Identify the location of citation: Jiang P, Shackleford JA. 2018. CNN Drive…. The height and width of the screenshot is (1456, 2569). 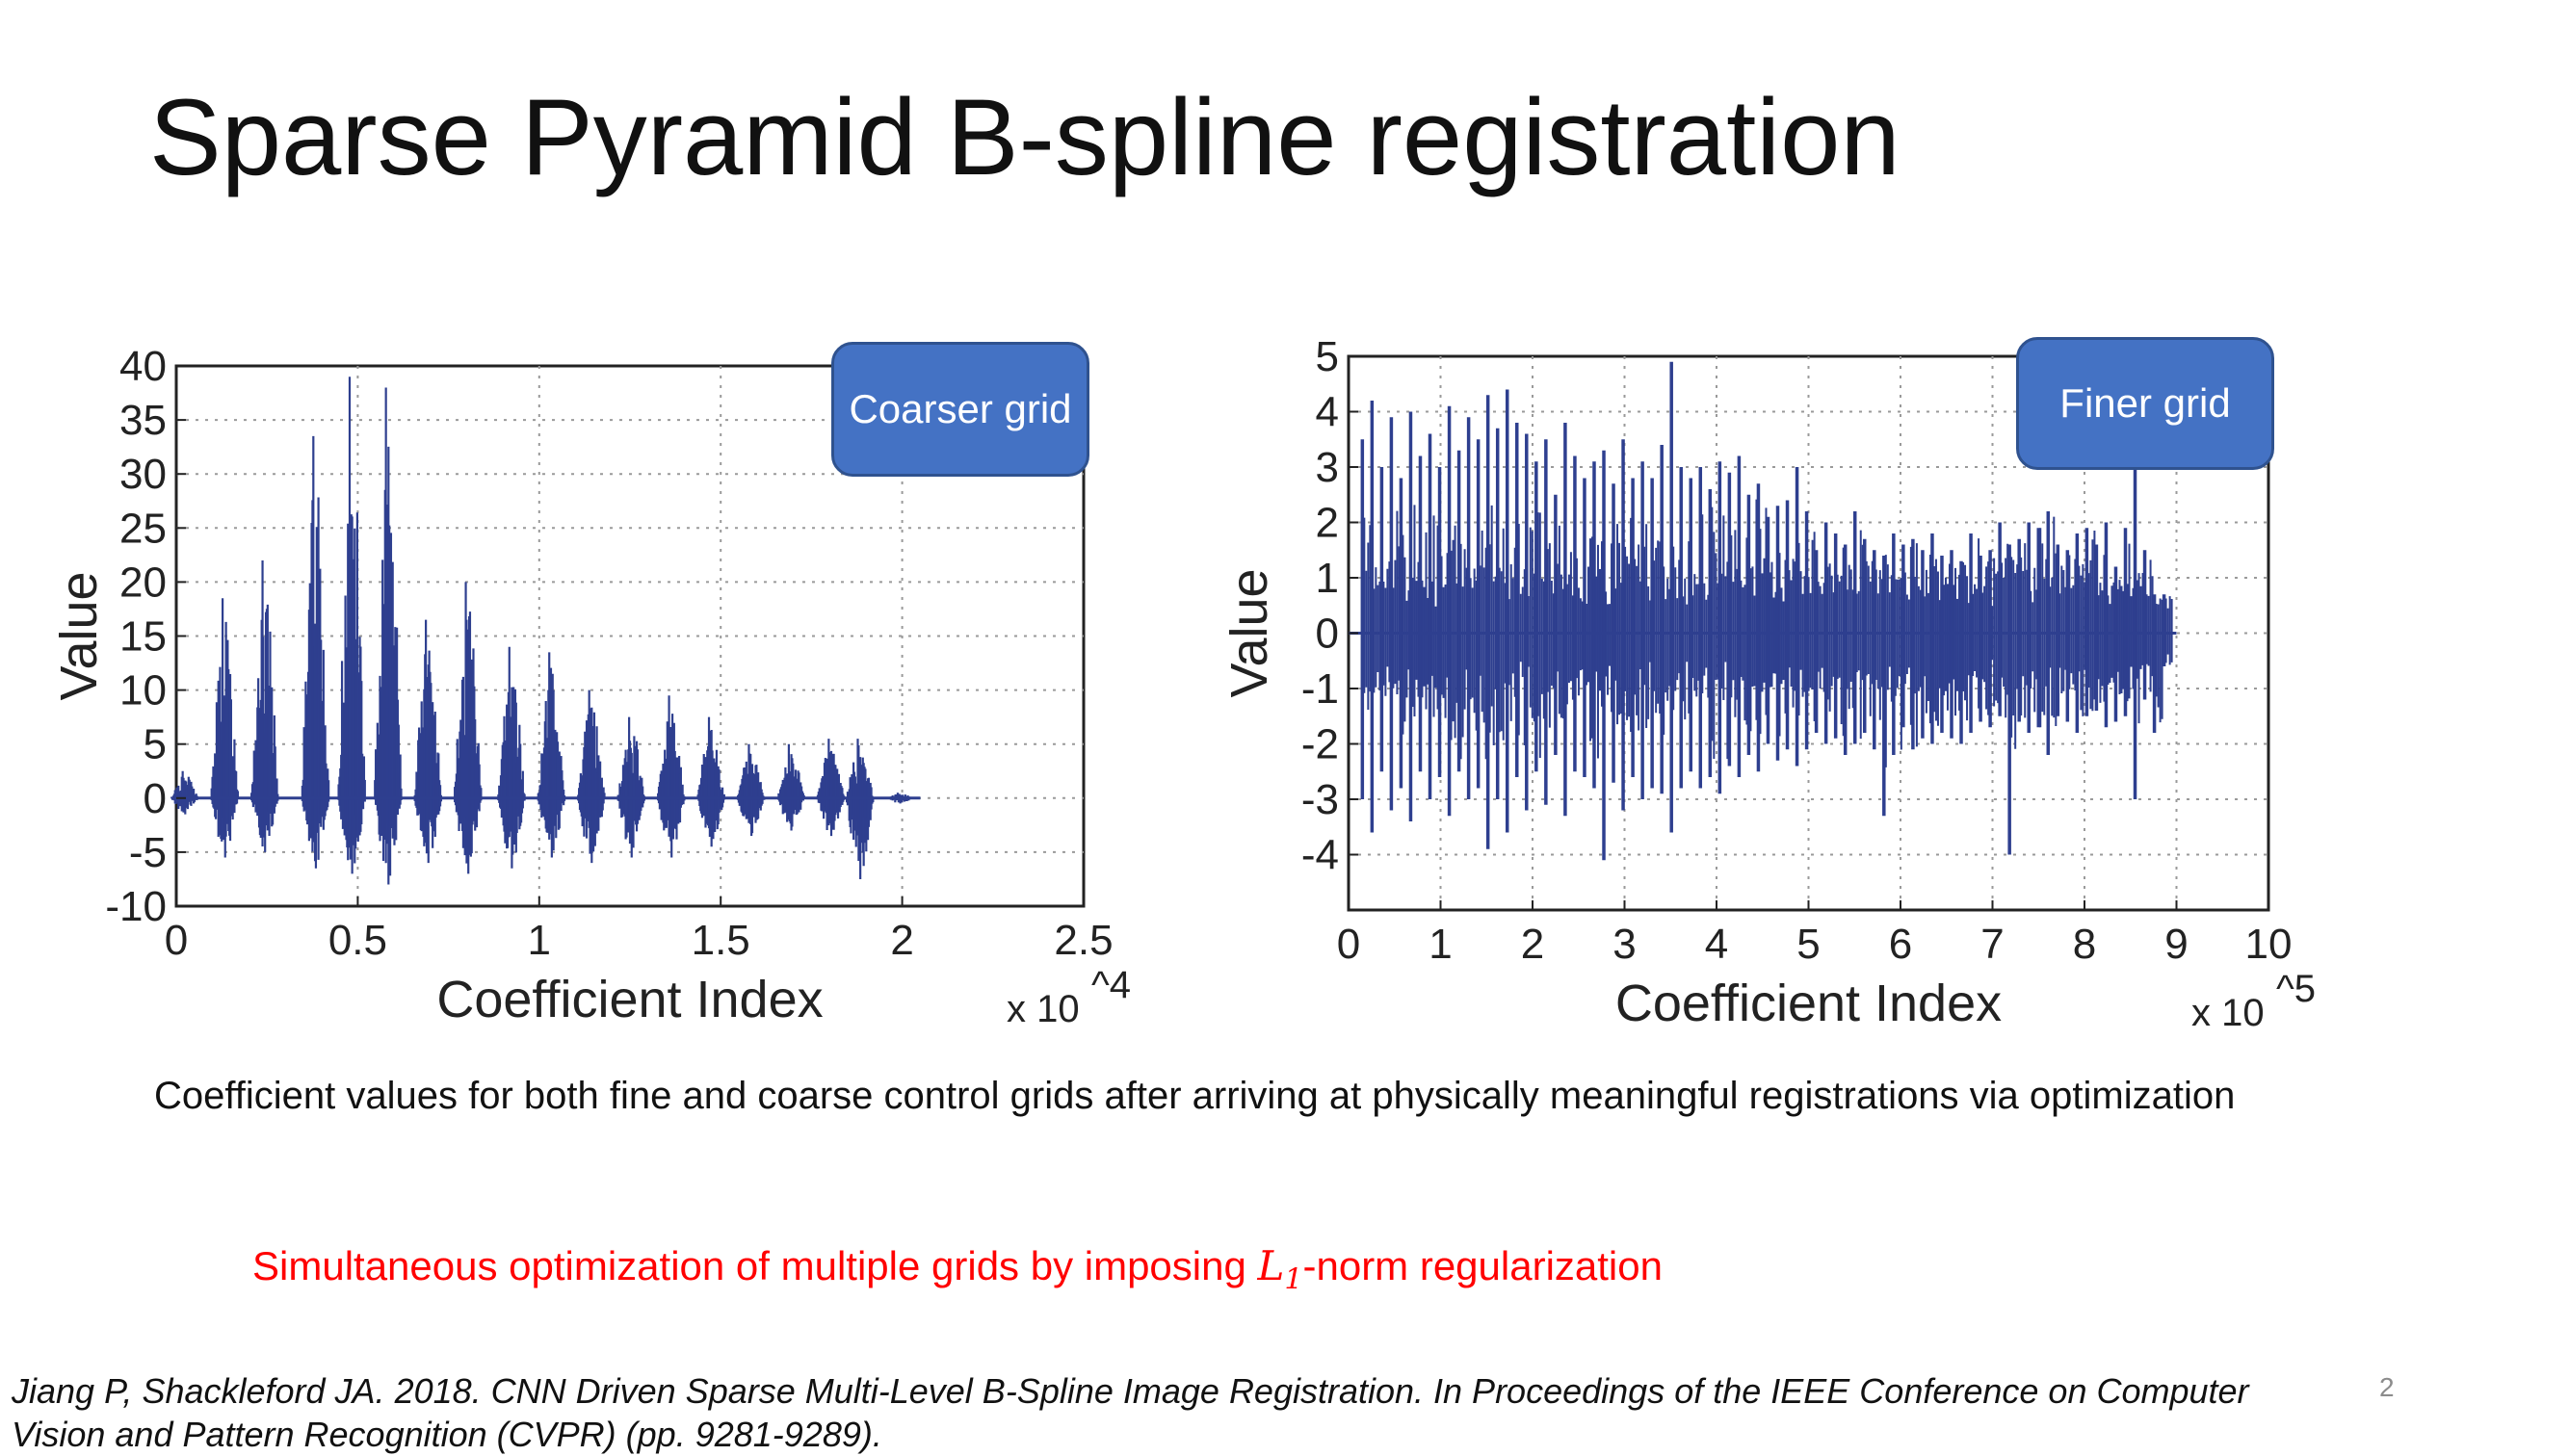
(1130, 1412).